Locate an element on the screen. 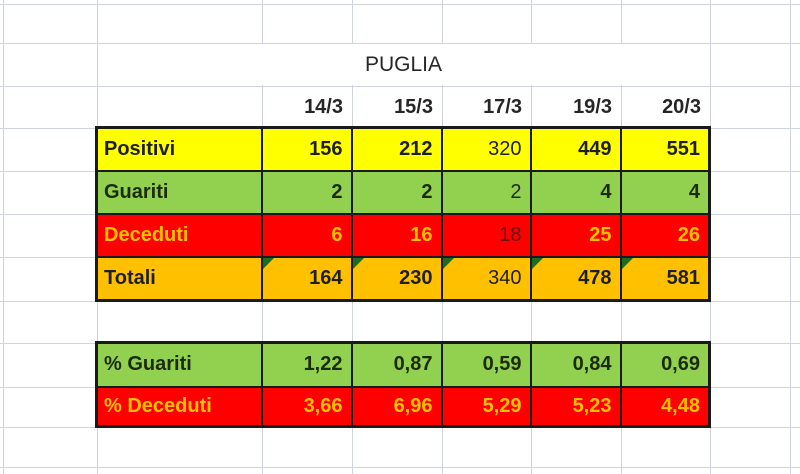  date-header-cell: 14/3 is located at coordinates (323, 107).